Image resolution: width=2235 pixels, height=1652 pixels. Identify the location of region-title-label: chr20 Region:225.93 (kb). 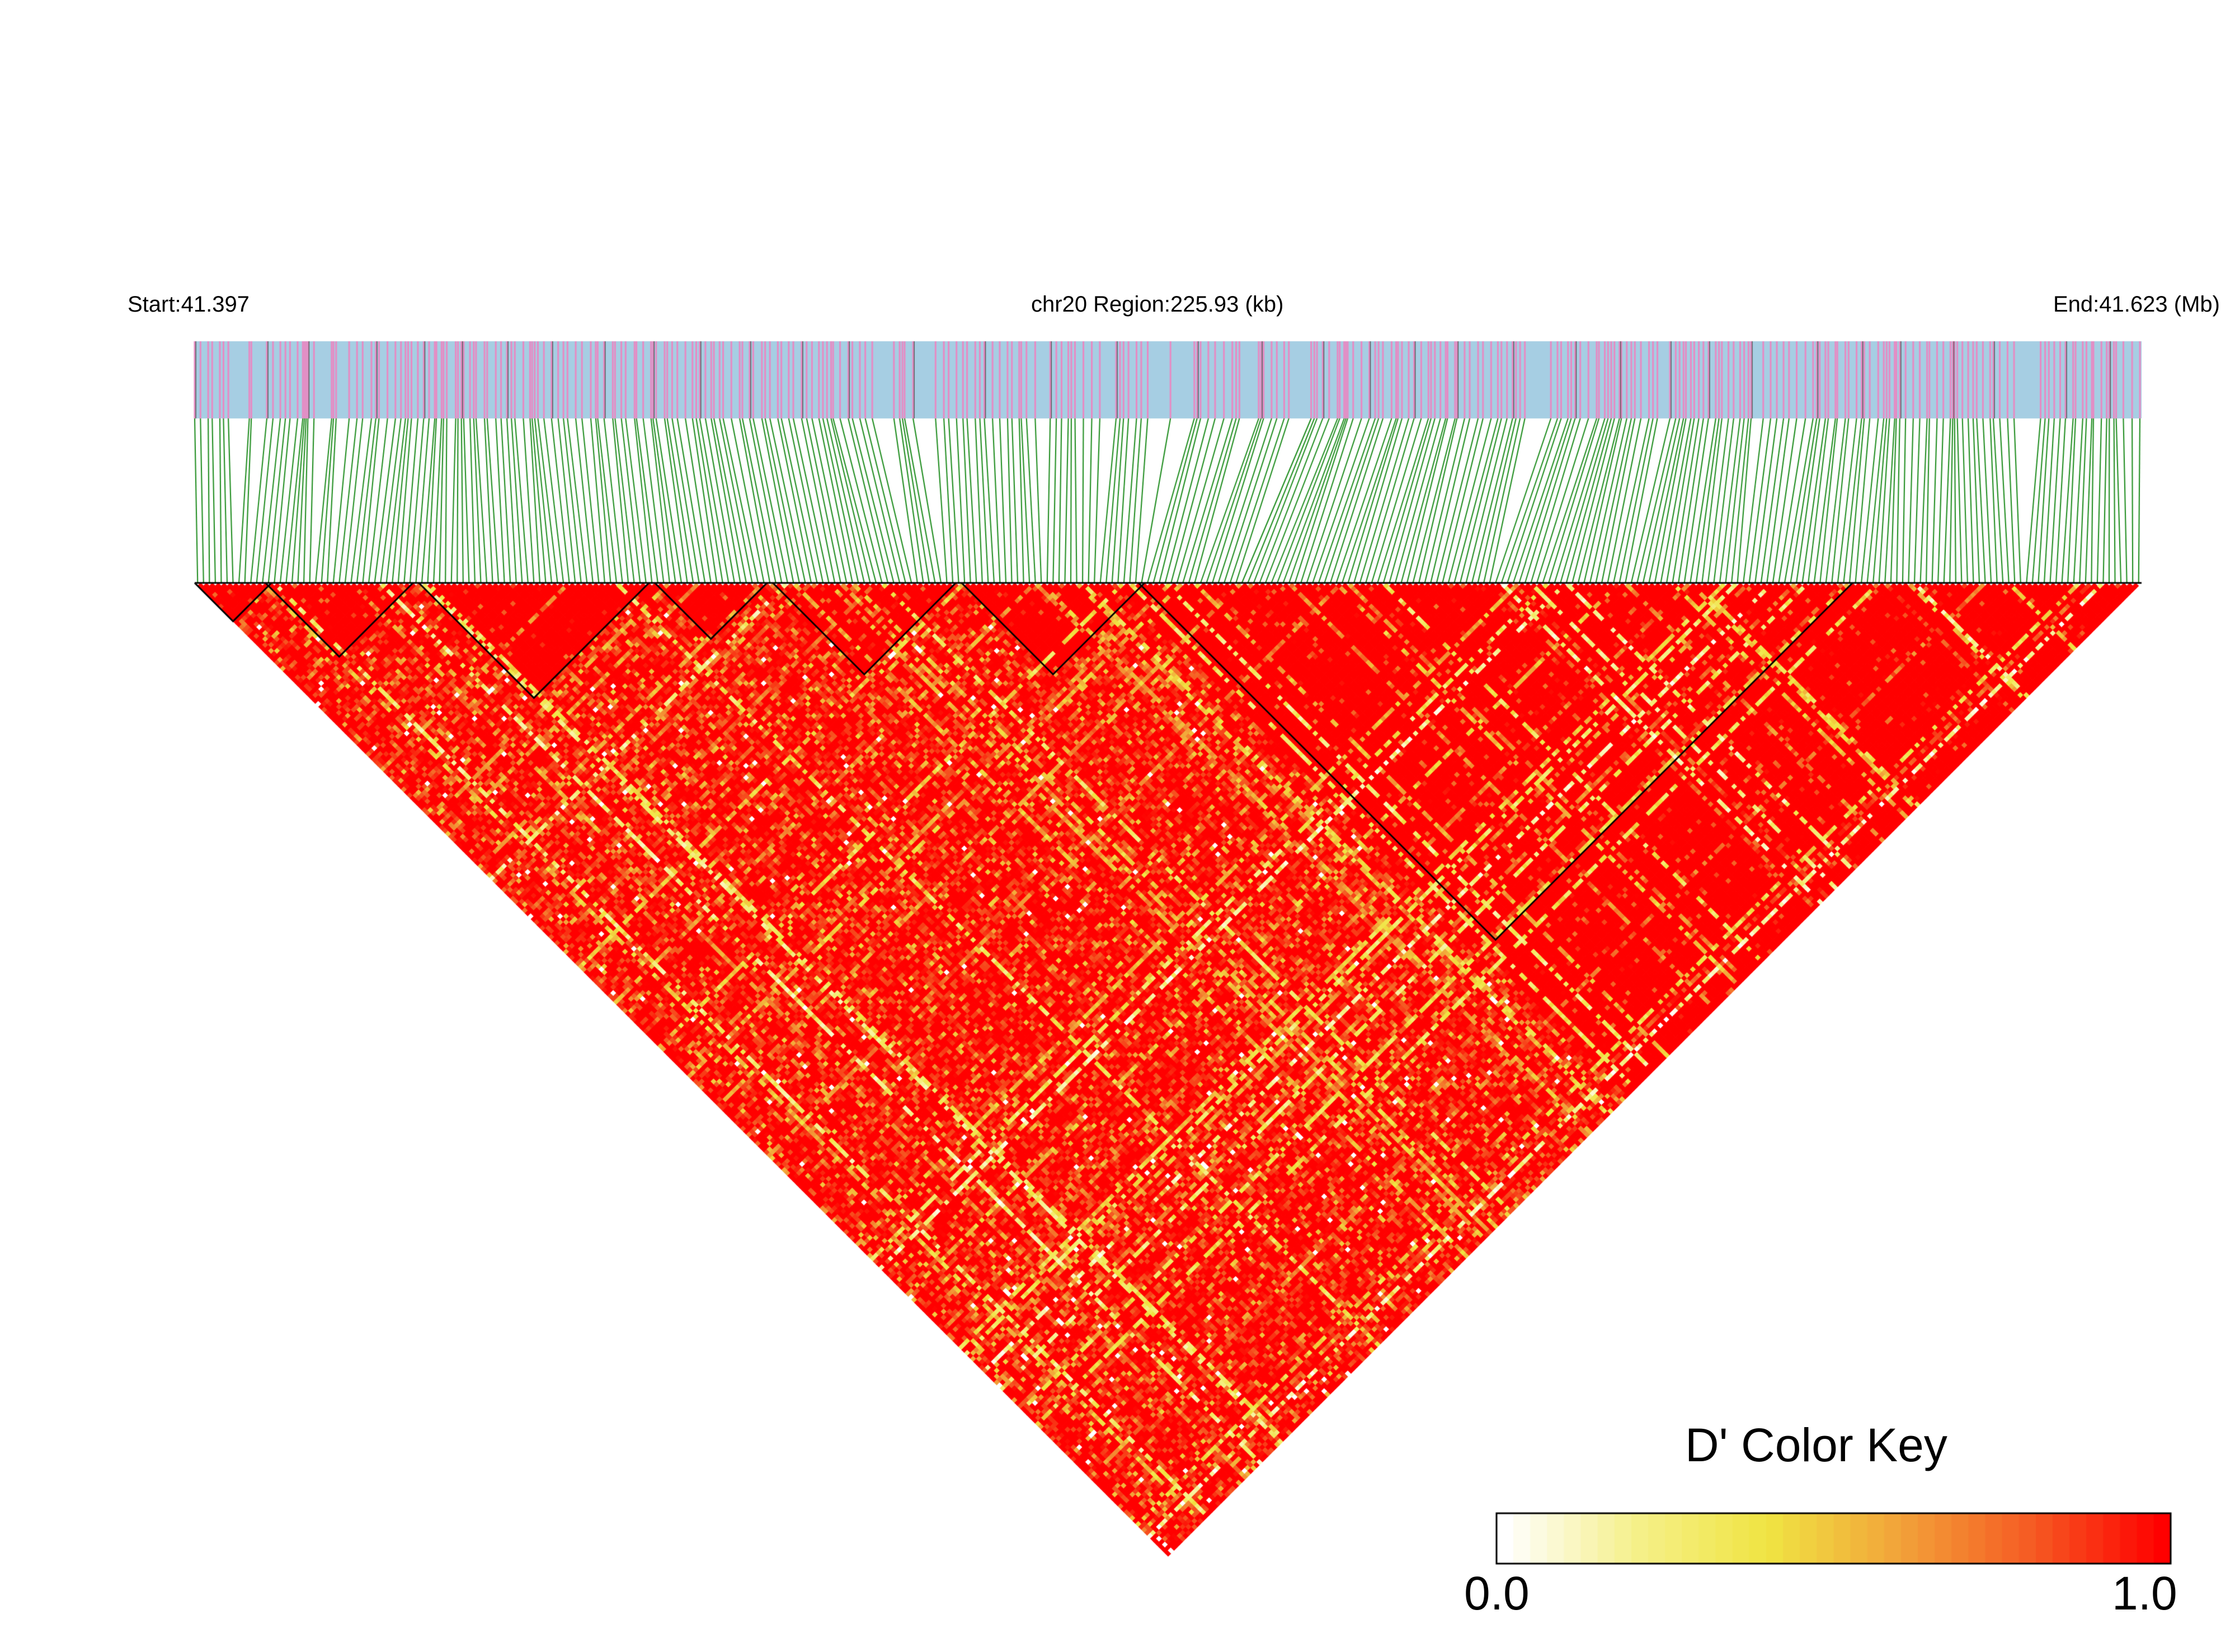
(1157, 304).